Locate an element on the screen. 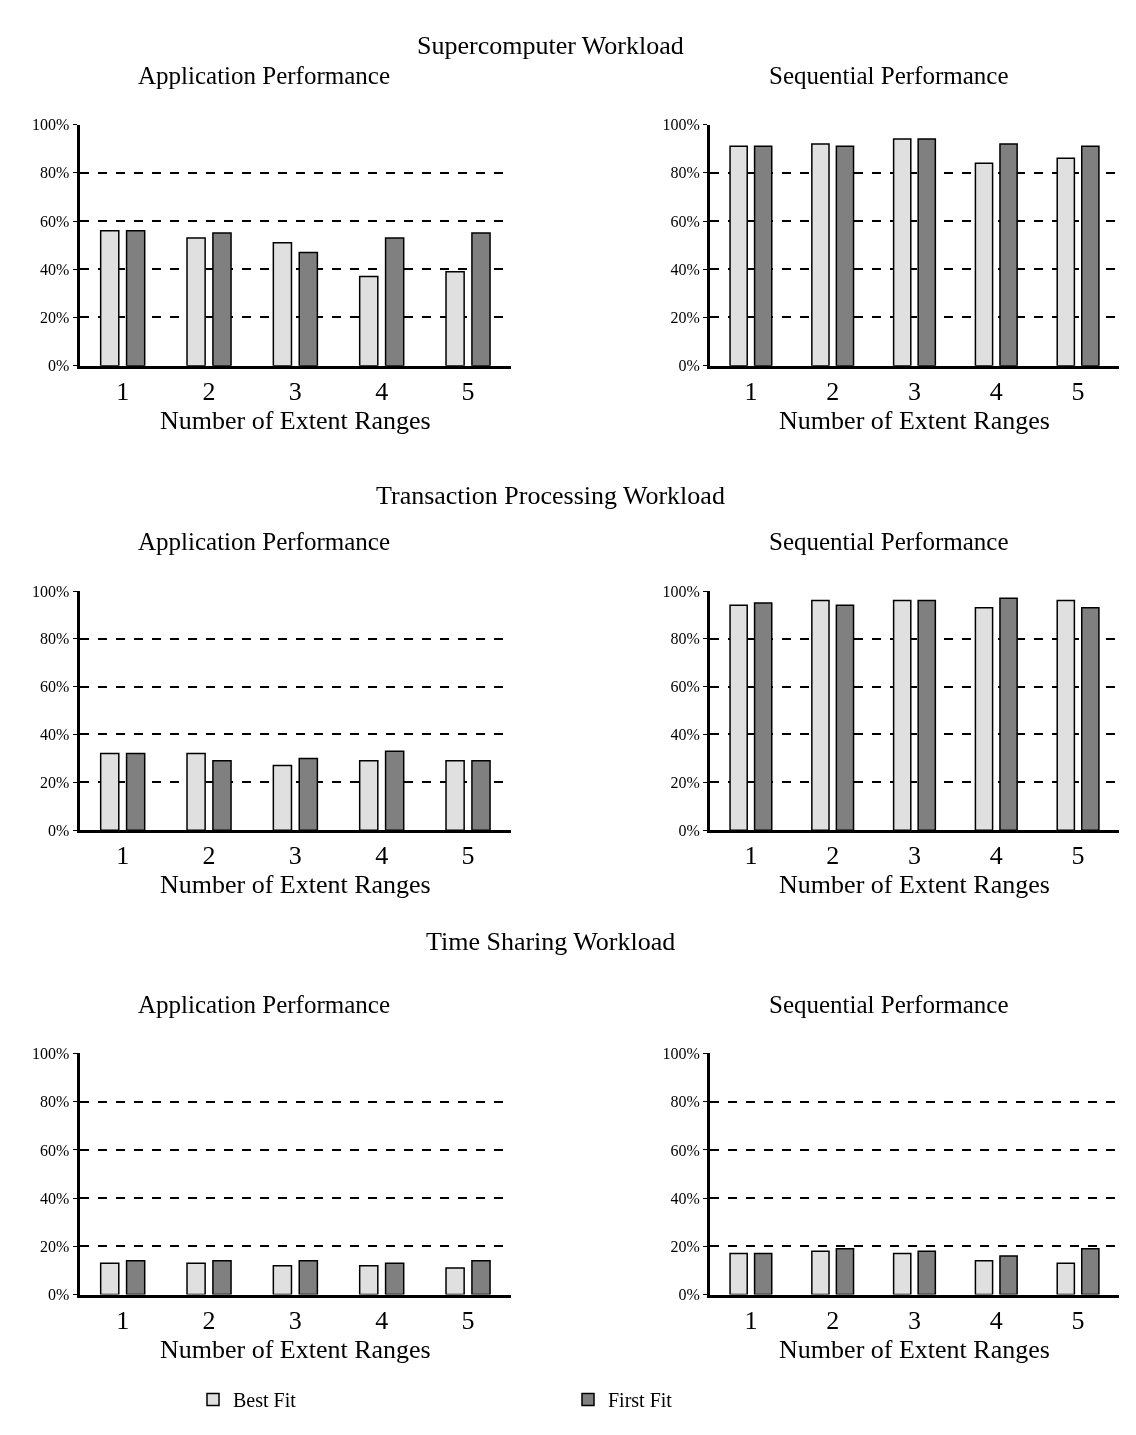 This screenshot has width=1136, height=1435. legend-label: First Fit is located at coordinates (640, 1400).